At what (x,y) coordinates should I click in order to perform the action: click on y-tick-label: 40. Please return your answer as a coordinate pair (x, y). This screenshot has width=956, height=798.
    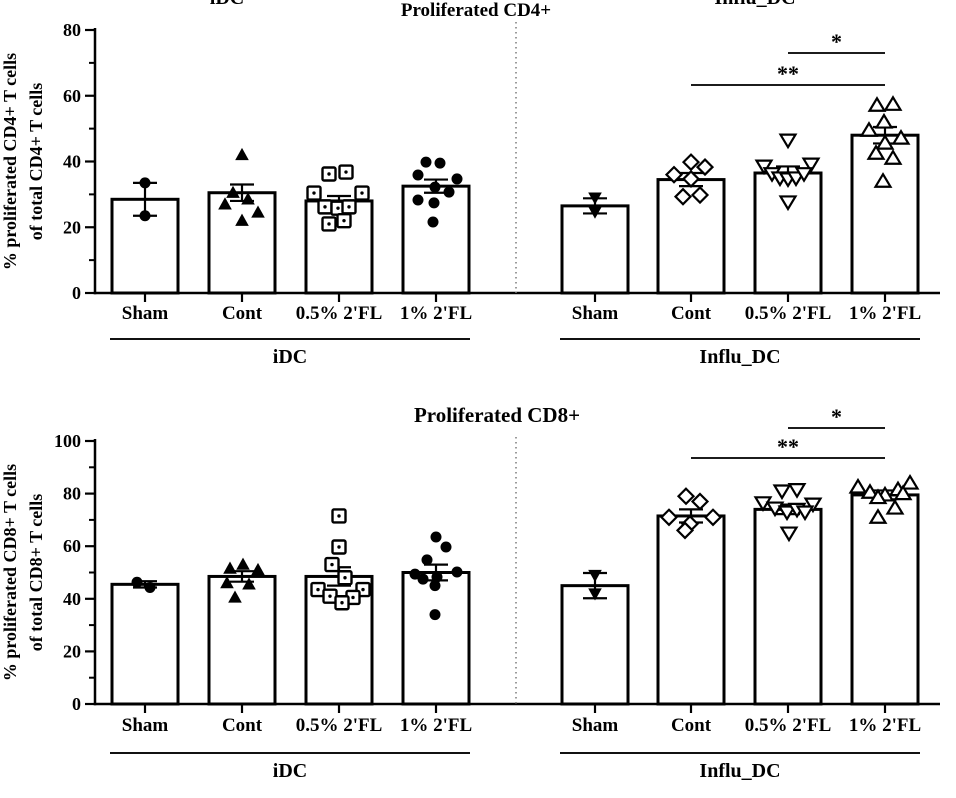
    Looking at the image, I should click on (72, 162).